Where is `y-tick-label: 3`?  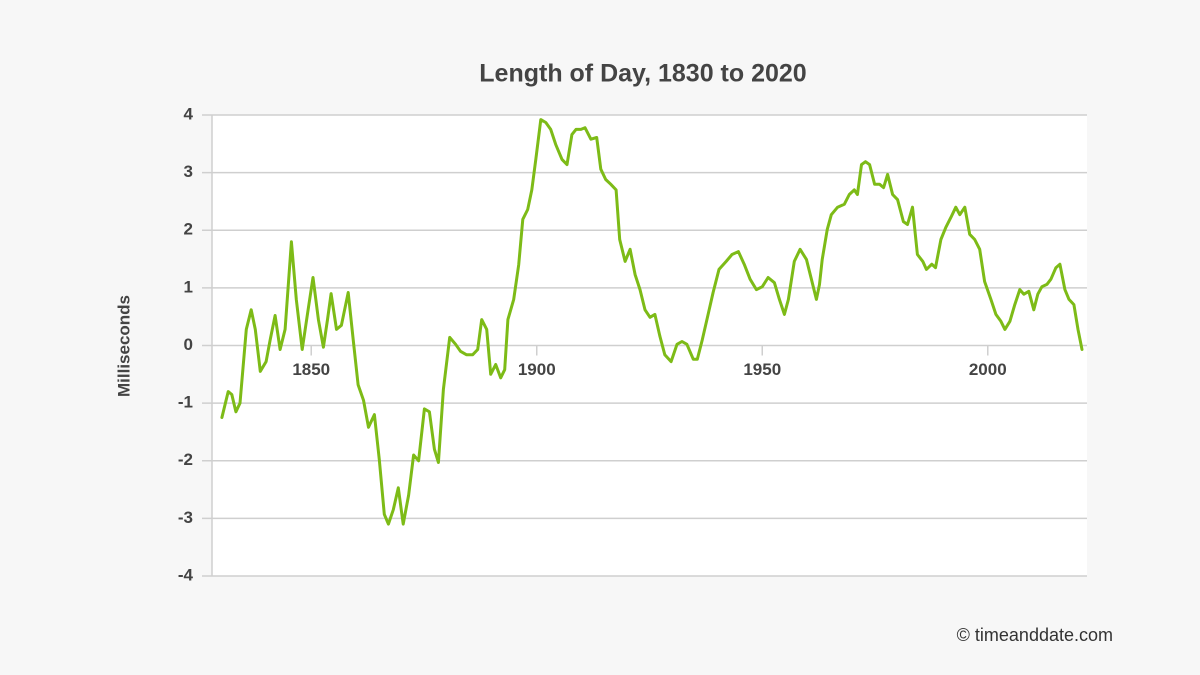 y-tick-label: 3 is located at coordinates (188, 171).